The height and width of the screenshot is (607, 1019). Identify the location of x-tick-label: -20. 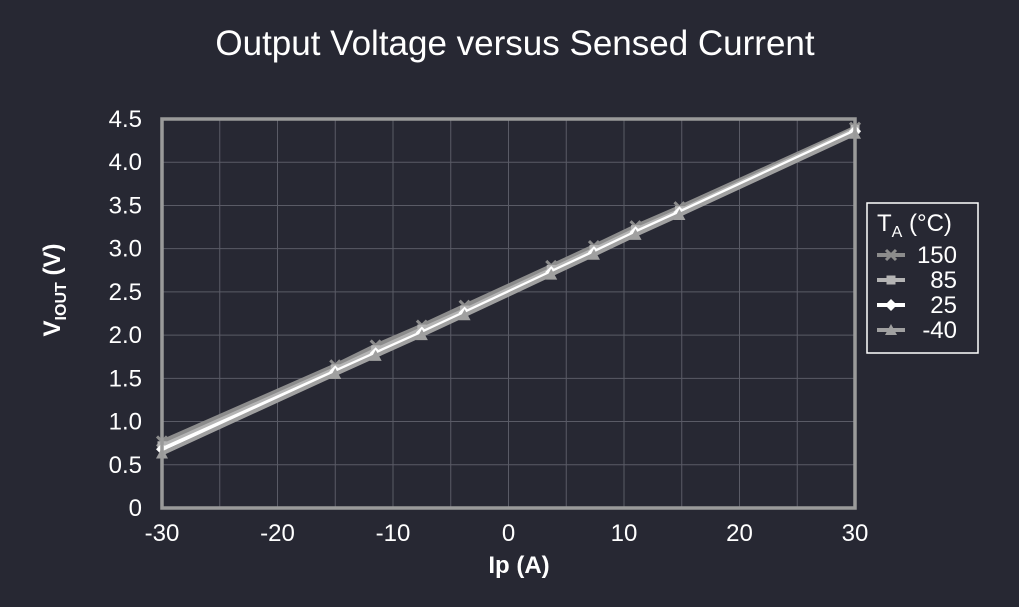
(277, 533).